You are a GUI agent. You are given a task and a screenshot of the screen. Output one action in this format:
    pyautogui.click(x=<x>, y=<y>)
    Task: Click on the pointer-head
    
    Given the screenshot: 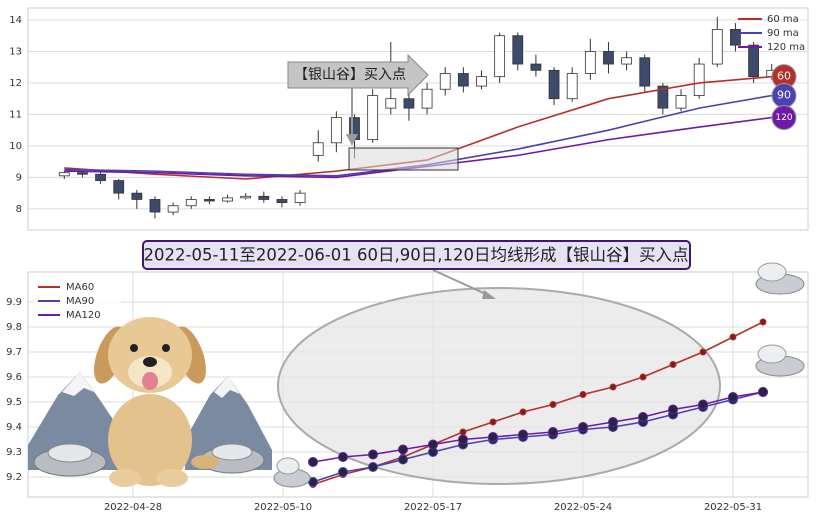 What is the action you would take?
    pyautogui.click(x=352, y=140)
    